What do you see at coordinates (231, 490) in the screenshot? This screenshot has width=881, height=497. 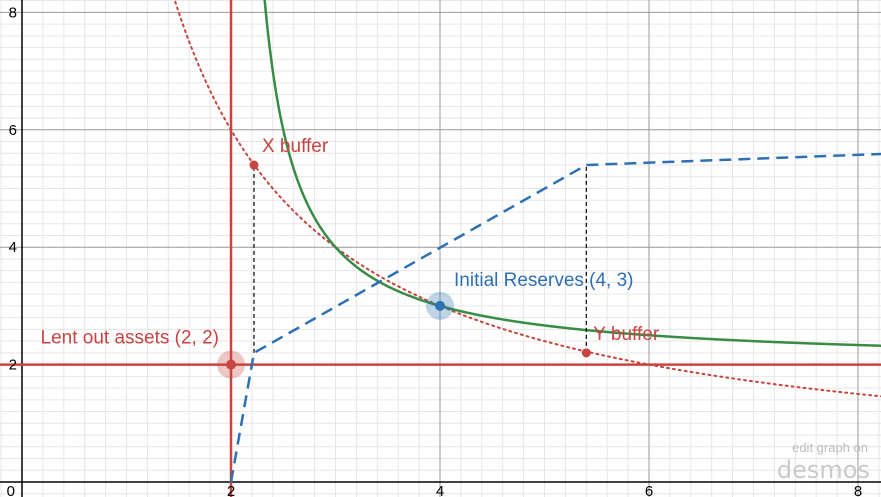 I see `x-tick-label: 2` at bounding box center [231, 490].